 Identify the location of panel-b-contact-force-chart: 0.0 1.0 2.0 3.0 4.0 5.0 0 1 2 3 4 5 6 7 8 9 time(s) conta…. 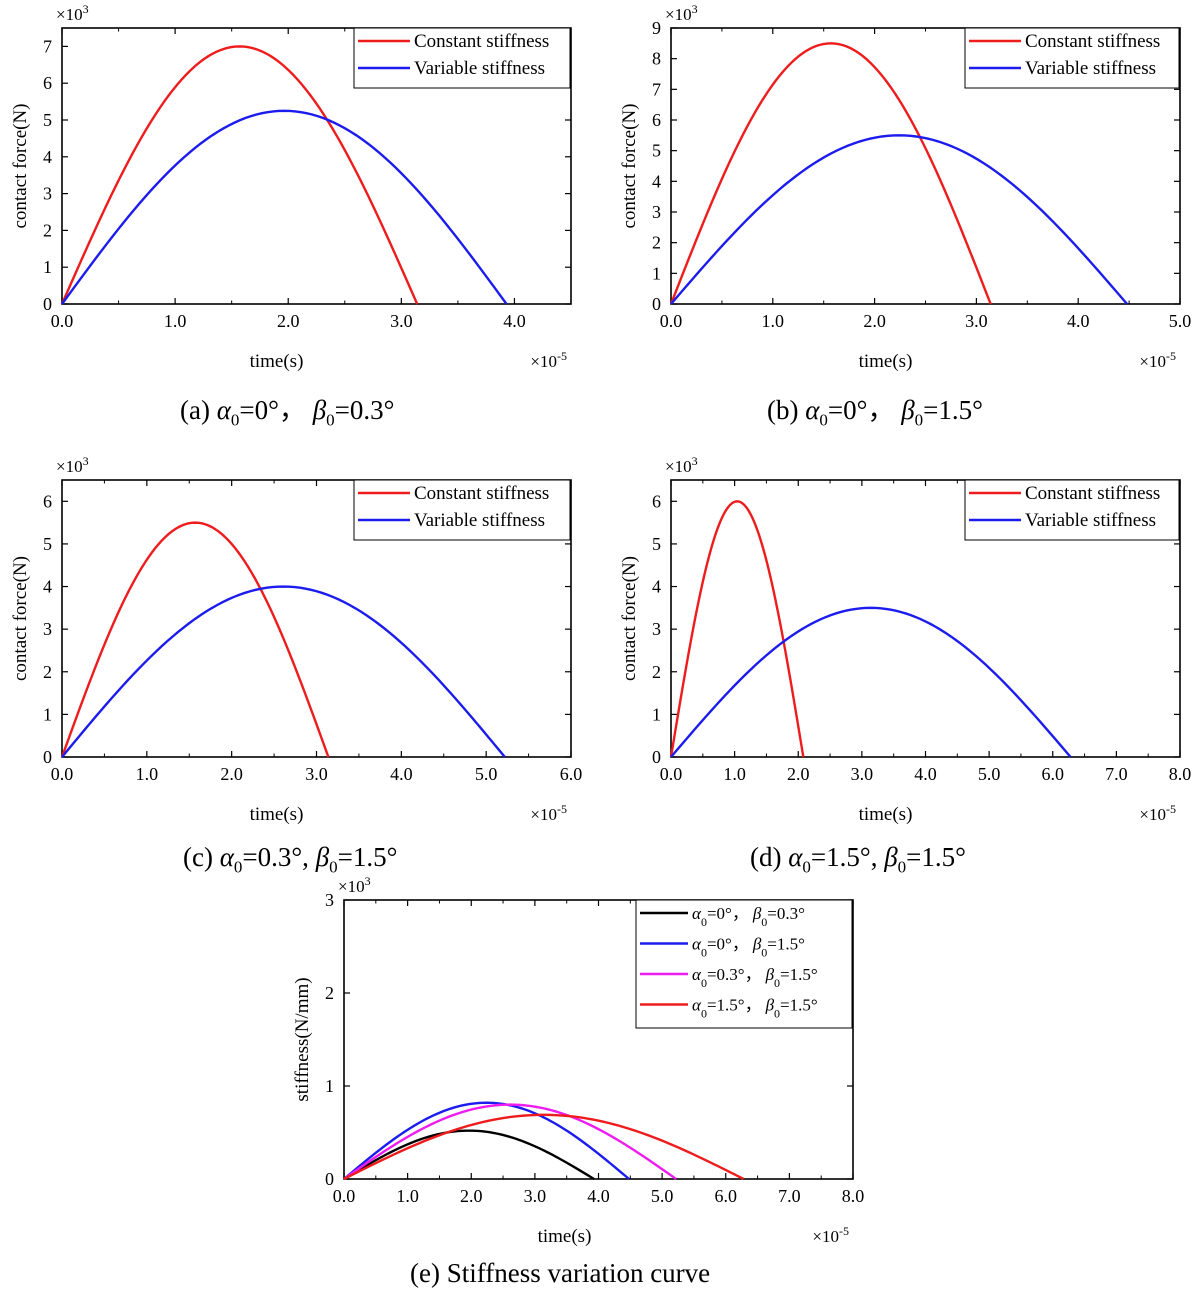
(905, 187).